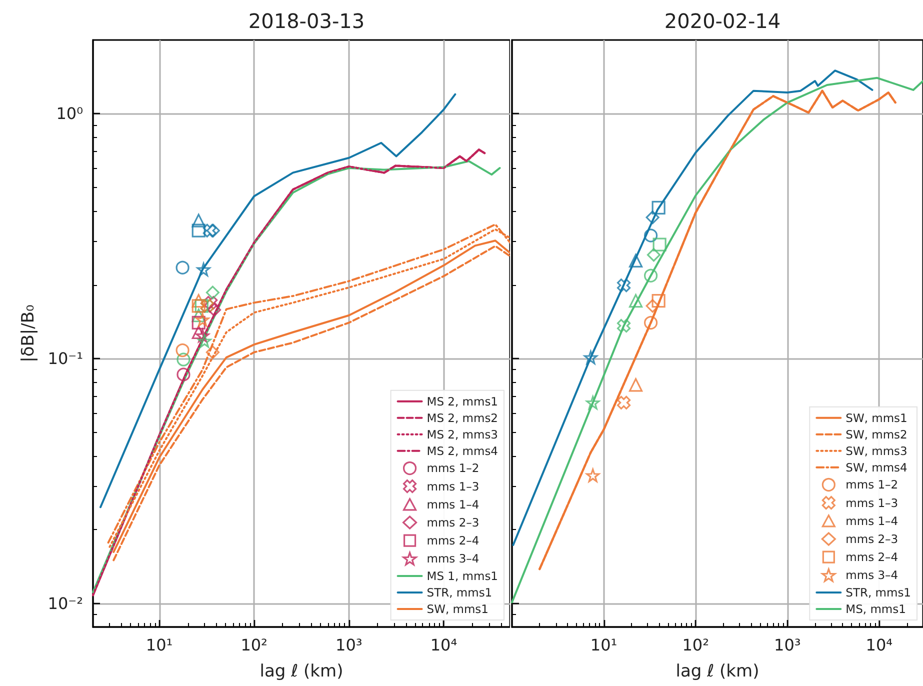 The height and width of the screenshot is (686, 923). I want to click on y-tick-label: 10⁻¹, so click(65, 358).